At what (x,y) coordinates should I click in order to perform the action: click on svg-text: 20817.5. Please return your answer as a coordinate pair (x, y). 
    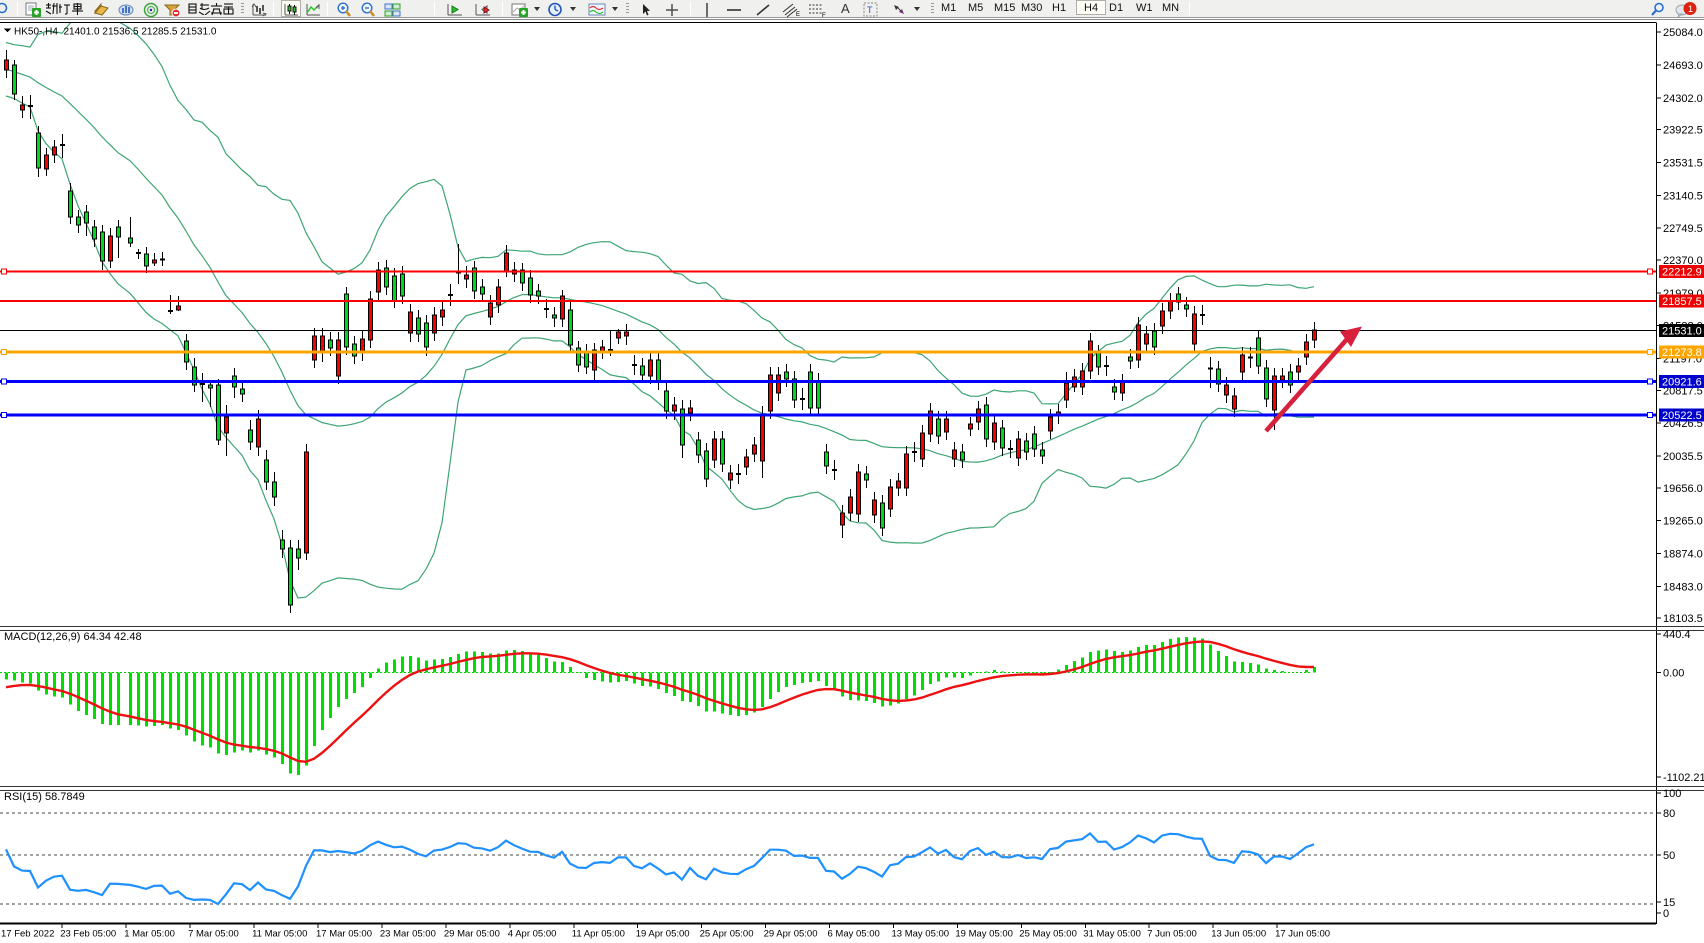
    Looking at the image, I should click on (1683, 391).